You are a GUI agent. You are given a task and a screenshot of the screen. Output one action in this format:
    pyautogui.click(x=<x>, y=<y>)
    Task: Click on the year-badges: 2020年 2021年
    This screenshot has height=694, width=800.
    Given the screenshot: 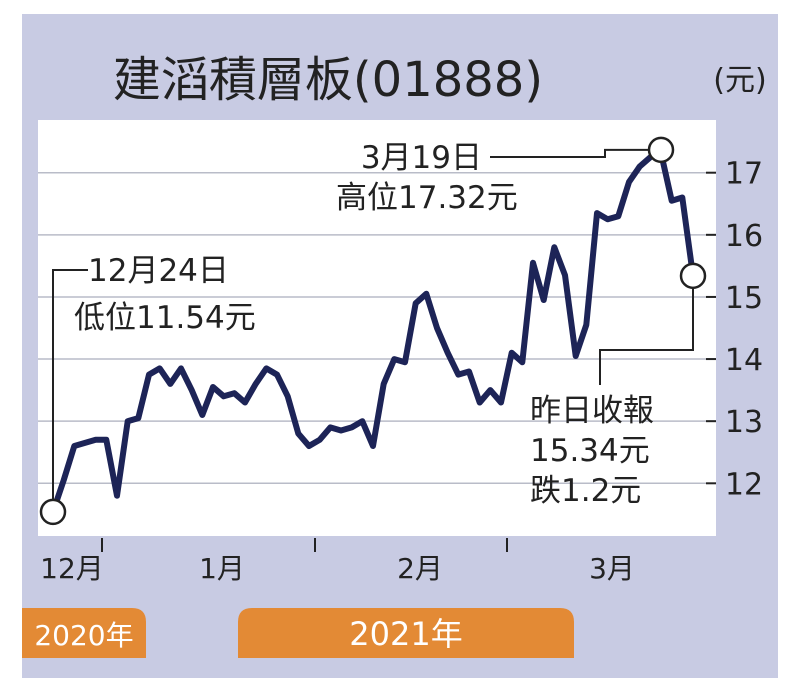 What is the action you would take?
    pyautogui.click(x=298, y=633)
    